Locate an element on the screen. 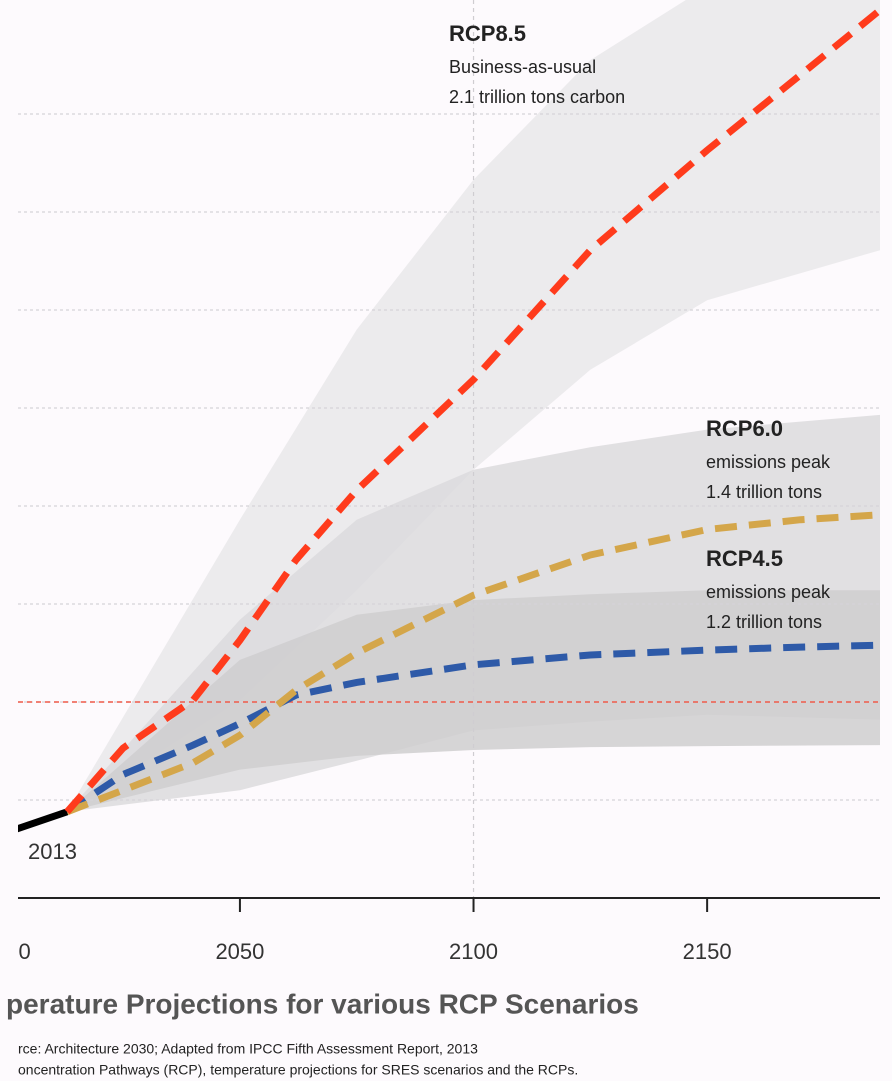 The width and height of the screenshot is (892, 1081). series-note: 2.1 trillion tons carbon is located at coordinates (537, 97).